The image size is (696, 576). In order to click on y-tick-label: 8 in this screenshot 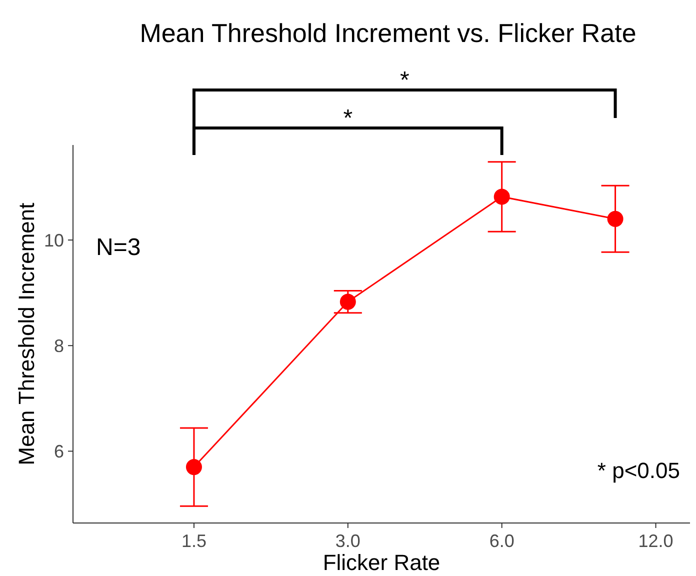, I will do `click(59, 346)`.